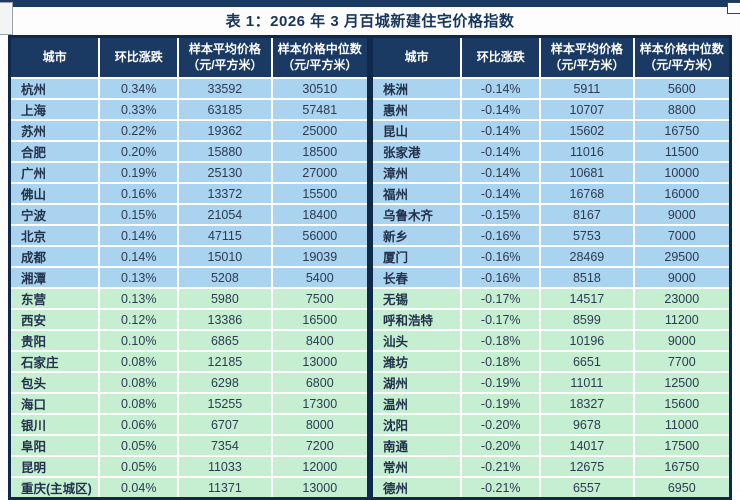 The image size is (740, 500). Describe the element at coordinates (320, 298) in the screenshot. I see `median-price-cell: 7500` at that location.